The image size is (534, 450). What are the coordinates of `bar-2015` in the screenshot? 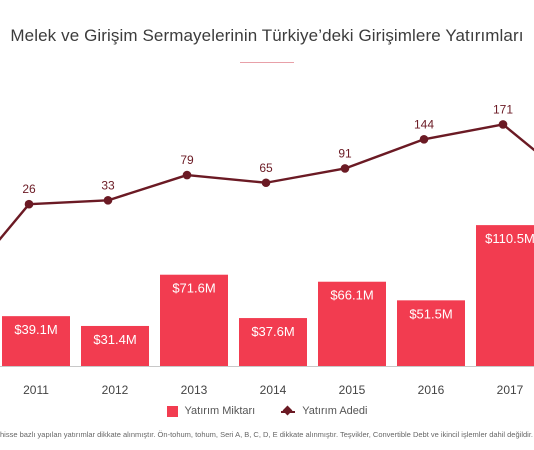 It's located at (352, 323).